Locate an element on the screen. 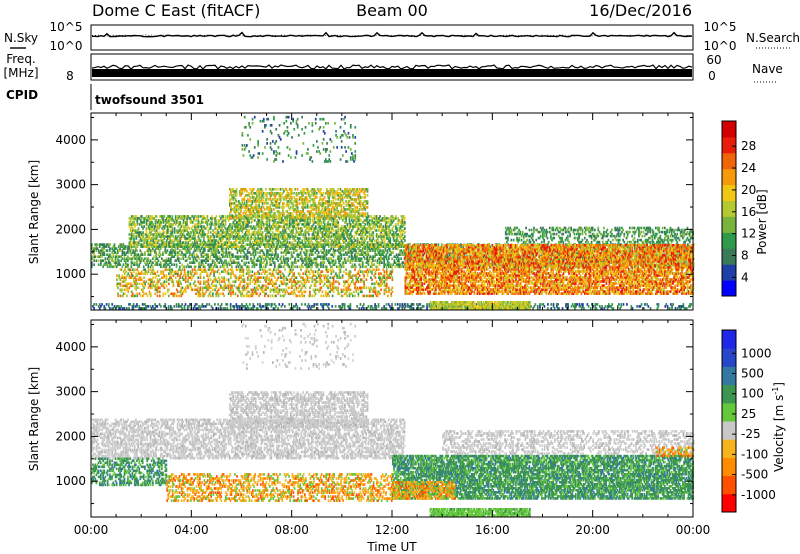 This screenshot has height=554, width=800. noise-right-tick-top: 10^5 is located at coordinates (720, 27).